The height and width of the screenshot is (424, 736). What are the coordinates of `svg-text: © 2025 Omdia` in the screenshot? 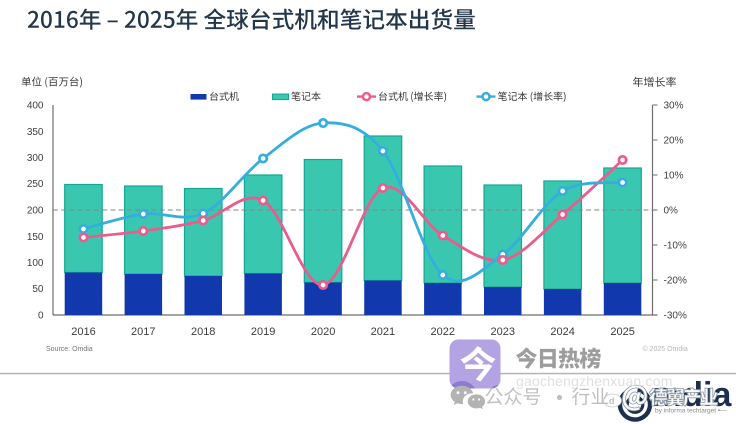 It's located at (665, 349).